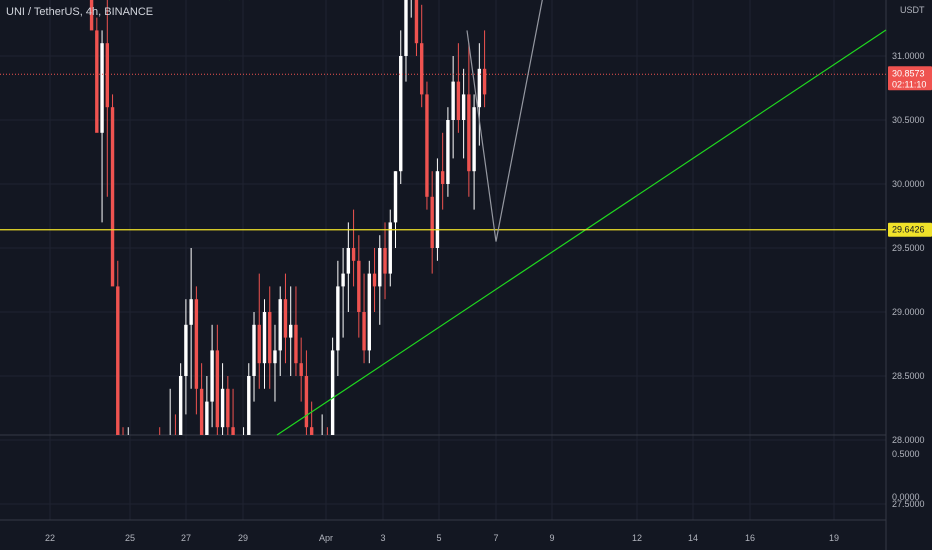 The height and width of the screenshot is (550, 932). What do you see at coordinates (326, 538) in the screenshot?
I see `time-tick-label: Apr` at bounding box center [326, 538].